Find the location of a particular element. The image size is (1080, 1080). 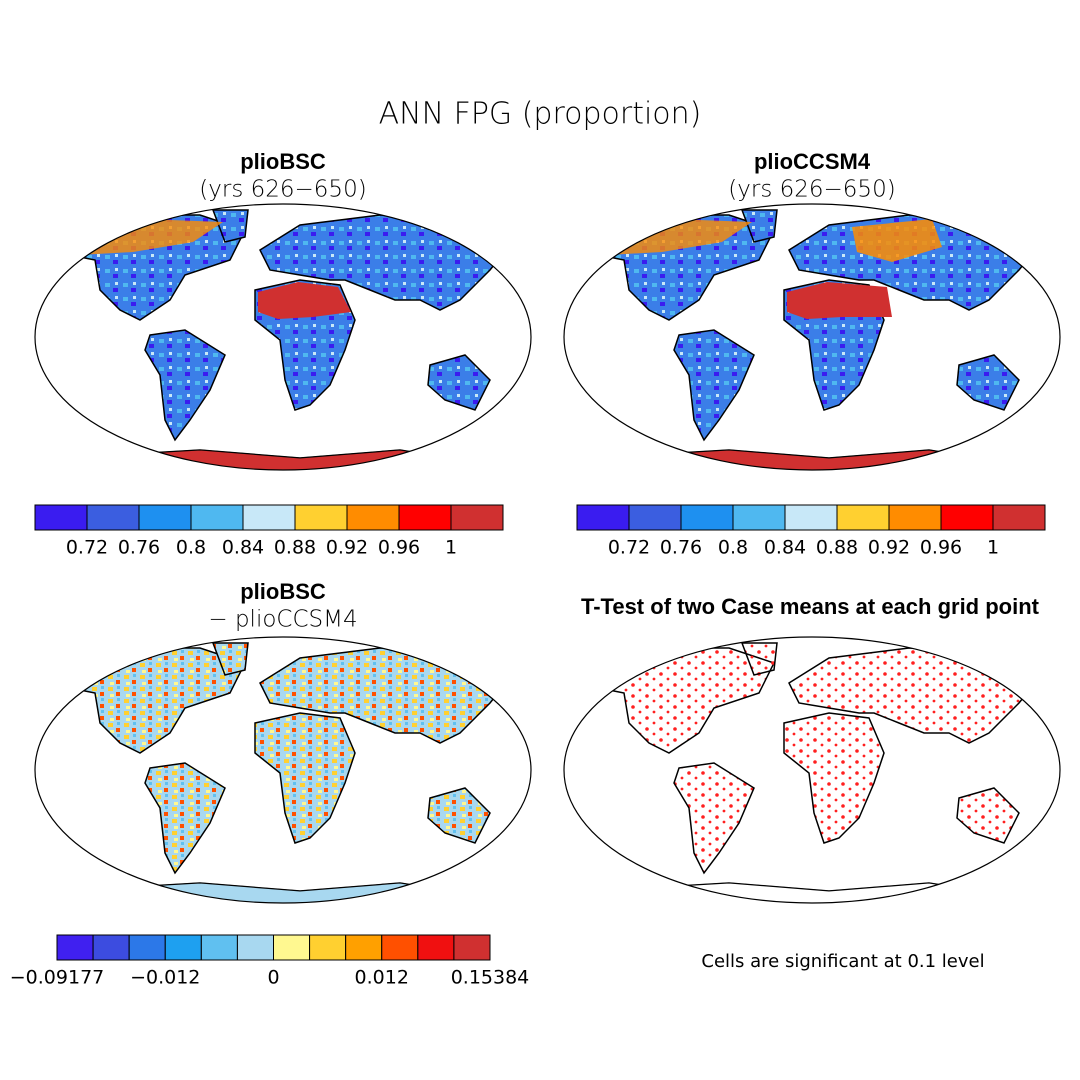

colorbar-tick-label: 0.15384 is located at coordinates (490, 978).